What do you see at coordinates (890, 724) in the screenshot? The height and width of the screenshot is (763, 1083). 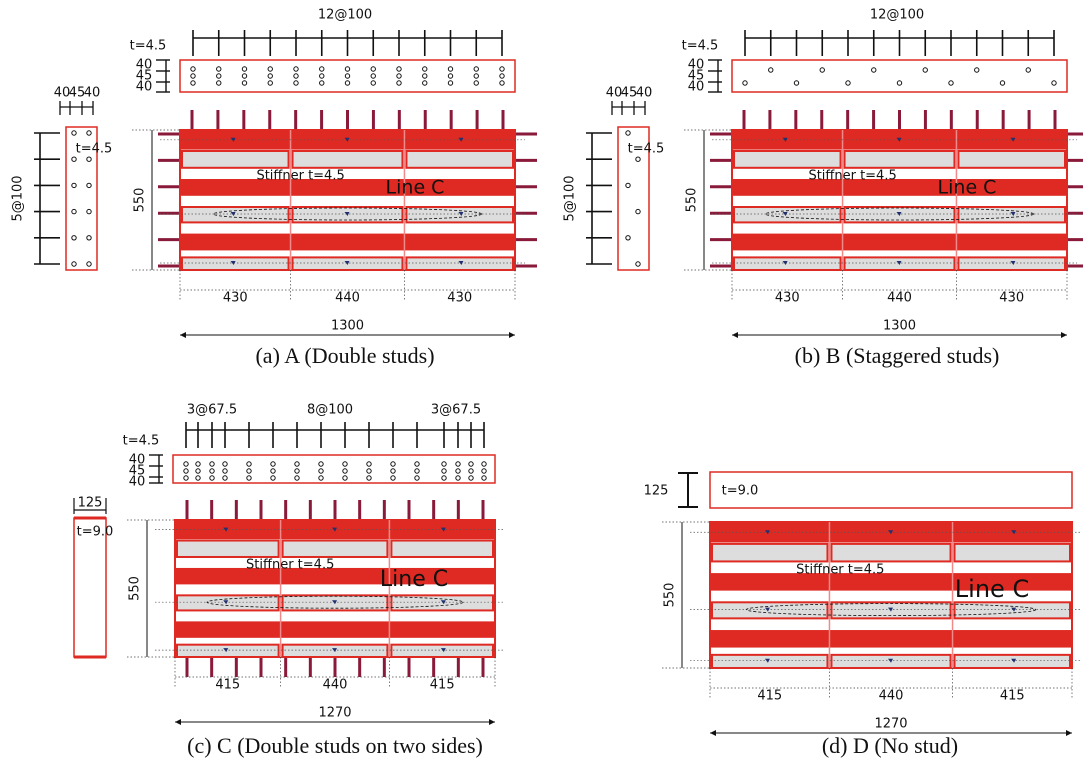 I see `total-label: 1270` at bounding box center [890, 724].